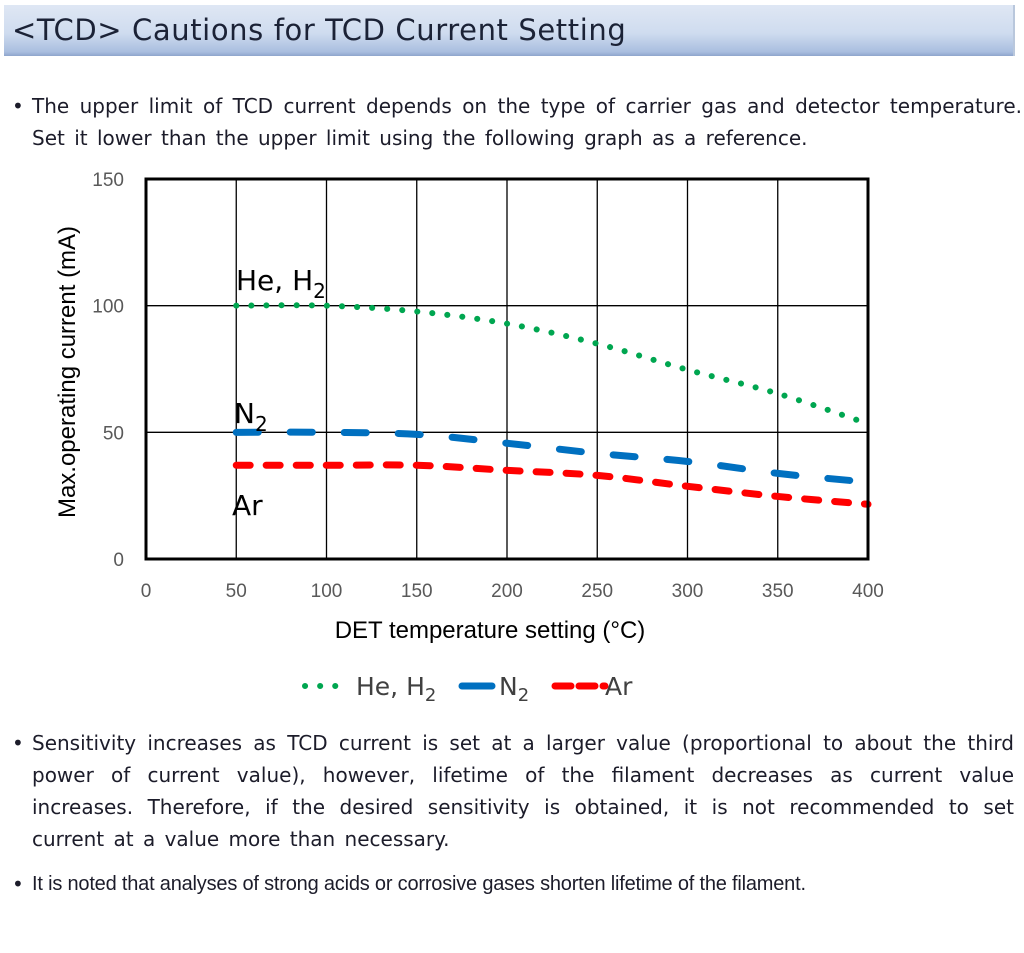  What do you see at coordinates (417, 591) in the screenshot?
I see `x-tick-label: 150` at bounding box center [417, 591].